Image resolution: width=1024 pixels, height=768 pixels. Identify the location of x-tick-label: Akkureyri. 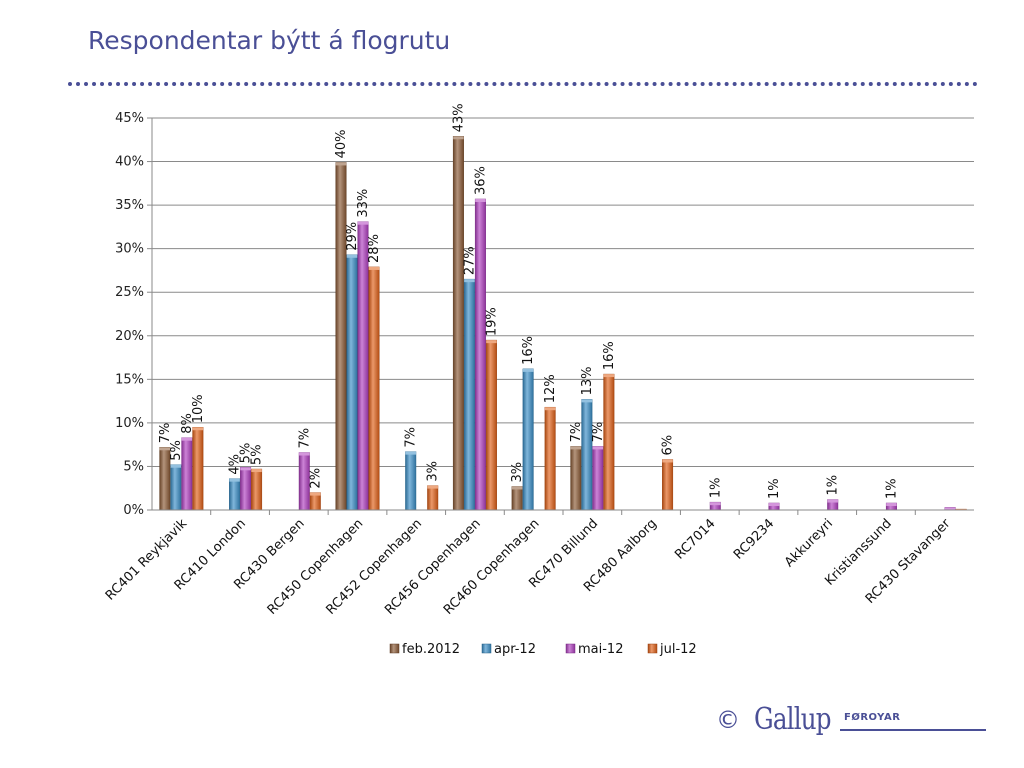
(809, 543).